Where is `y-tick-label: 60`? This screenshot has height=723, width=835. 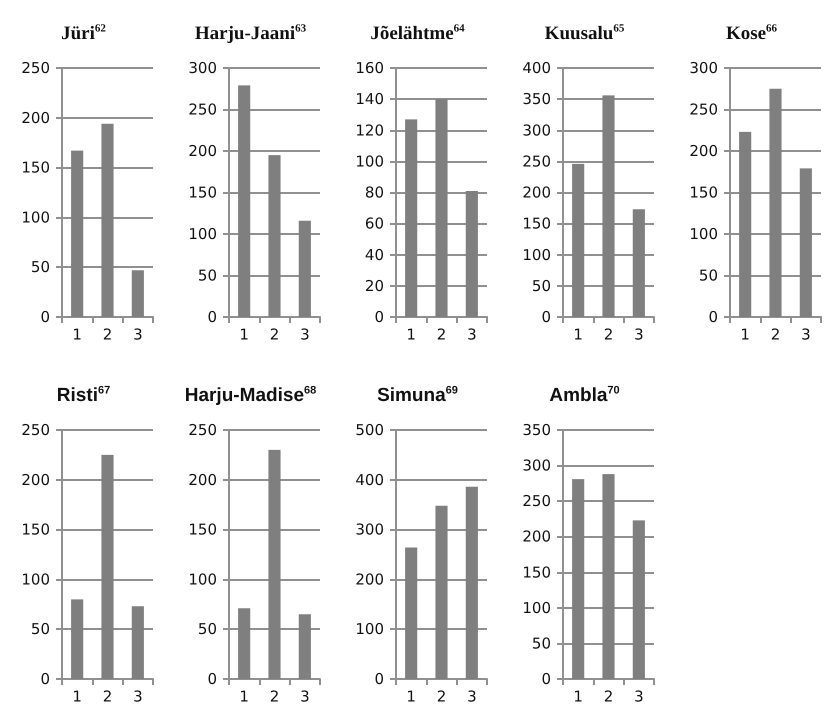 y-tick-label: 60 is located at coordinates (374, 223).